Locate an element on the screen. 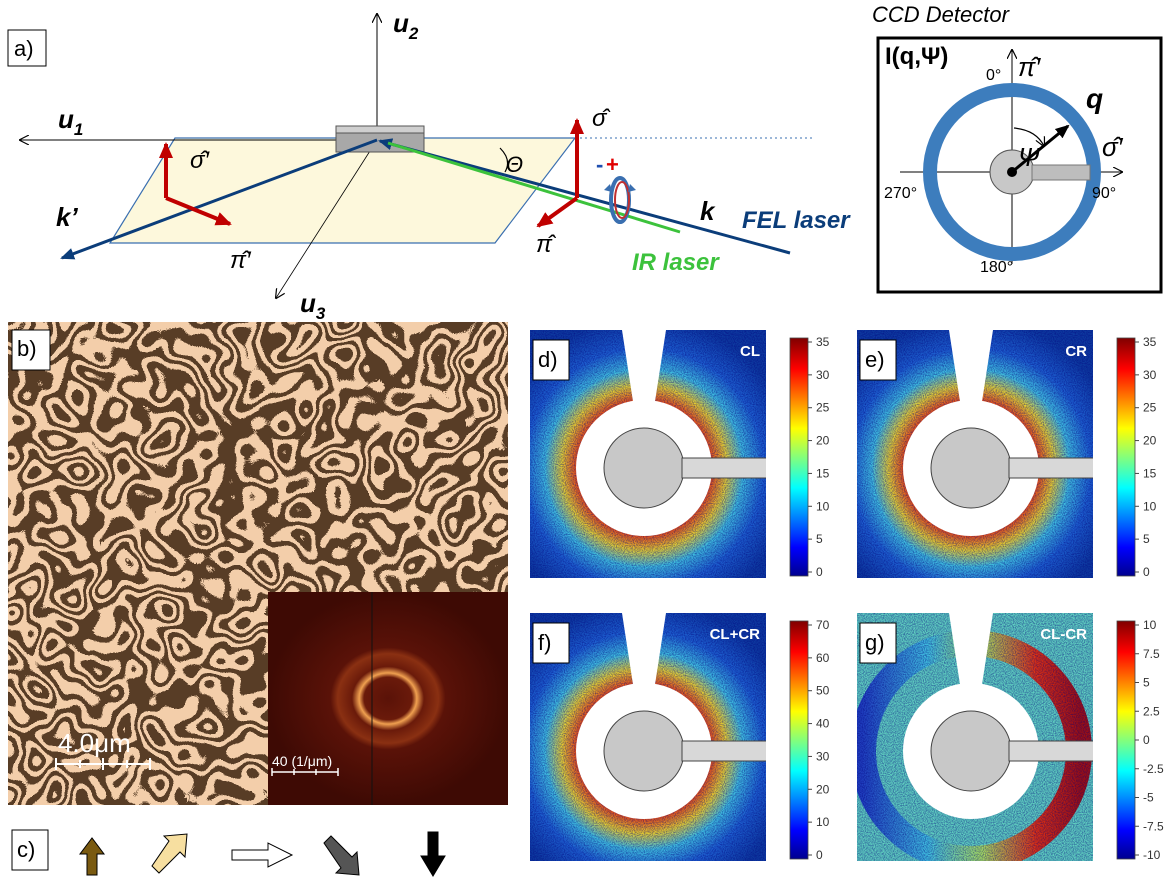  scattering-panel: f) CL+CR 70 60 50 40 30 20 10 0 is located at coordinates (680, 737).